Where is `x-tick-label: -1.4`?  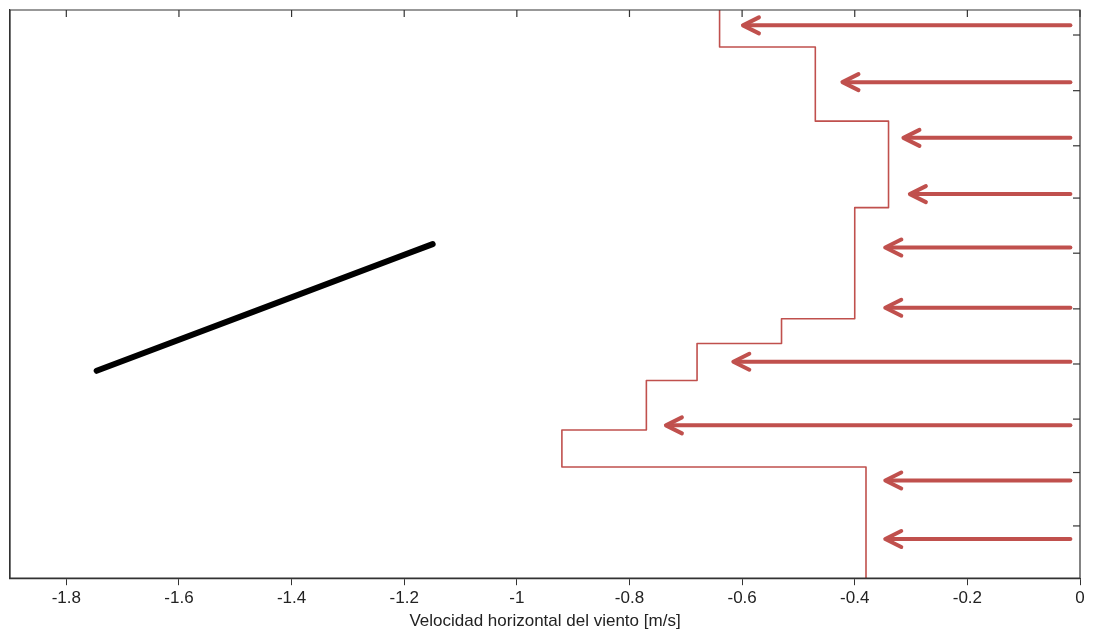
x-tick-label: -1.4 is located at coordinates (291, 598).